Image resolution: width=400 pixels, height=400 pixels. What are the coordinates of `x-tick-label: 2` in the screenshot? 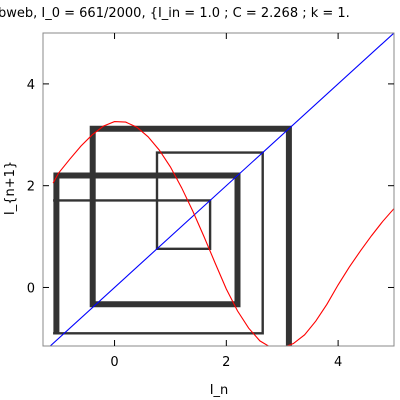 It's located at (226, 362).